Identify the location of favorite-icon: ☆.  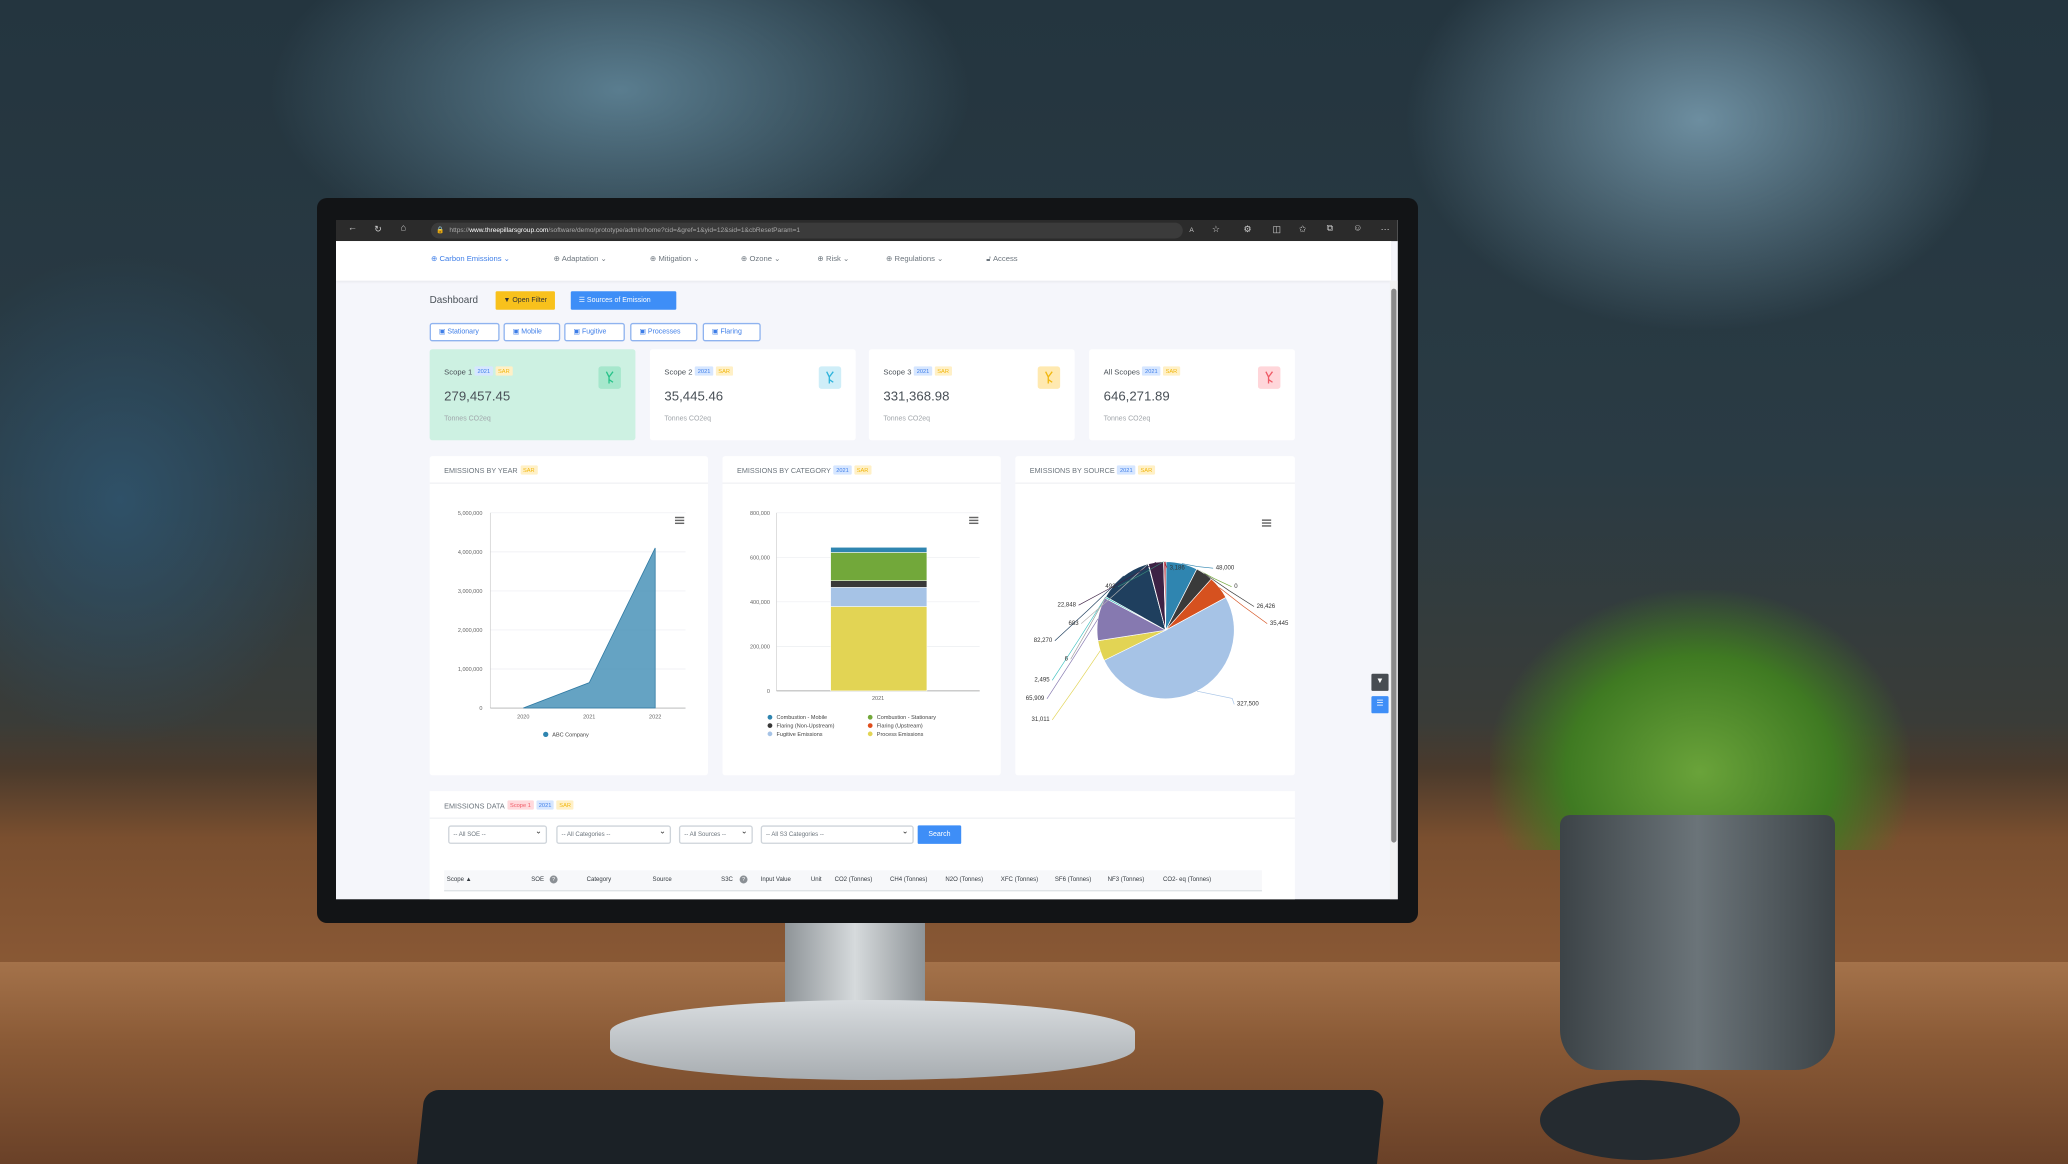
(1216, 230).